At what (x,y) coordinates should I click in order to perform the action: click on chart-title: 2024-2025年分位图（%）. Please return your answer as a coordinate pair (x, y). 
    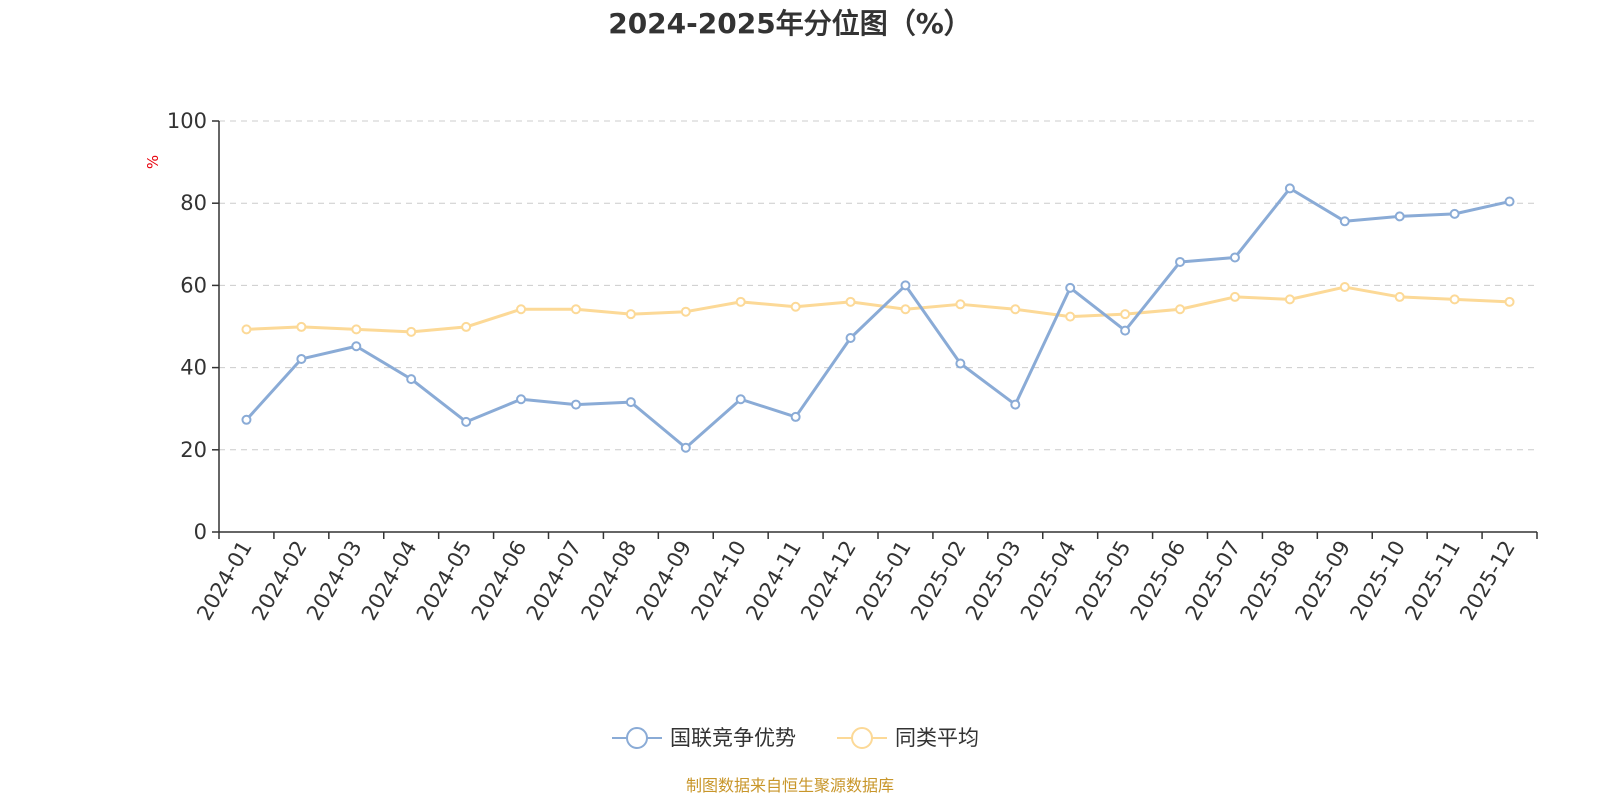
    Looking at the image, I should click on (790, 23).